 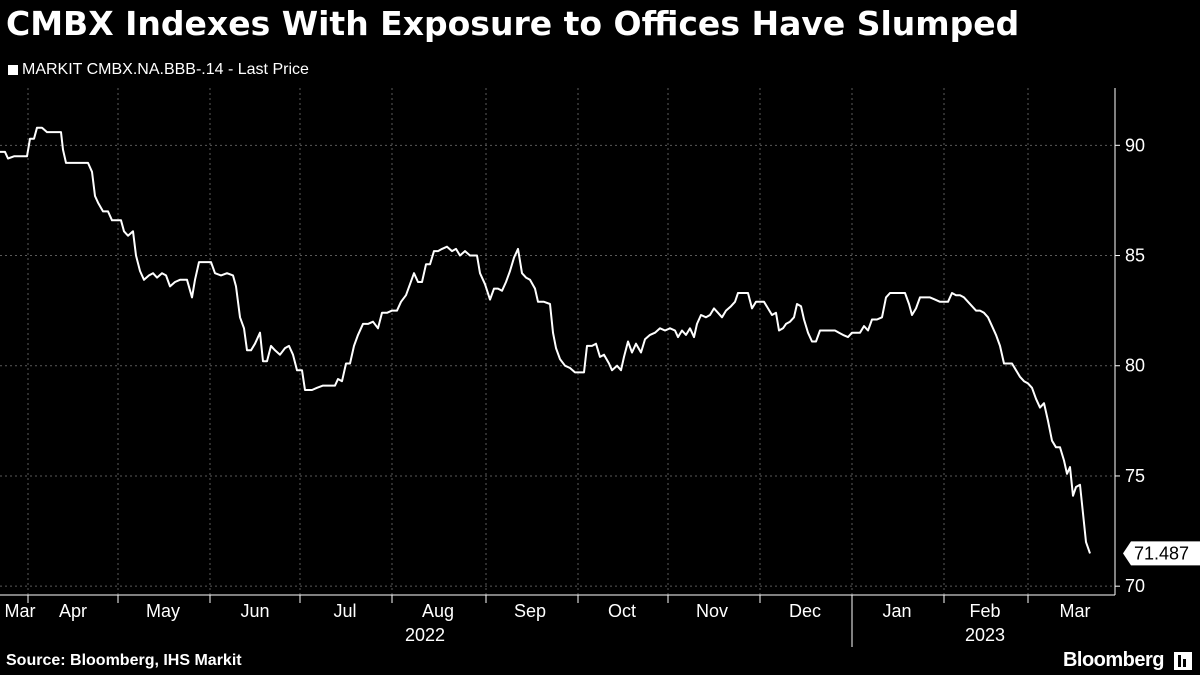 I want to click on y-tick-label: 70, so click(x=1135, y=586).